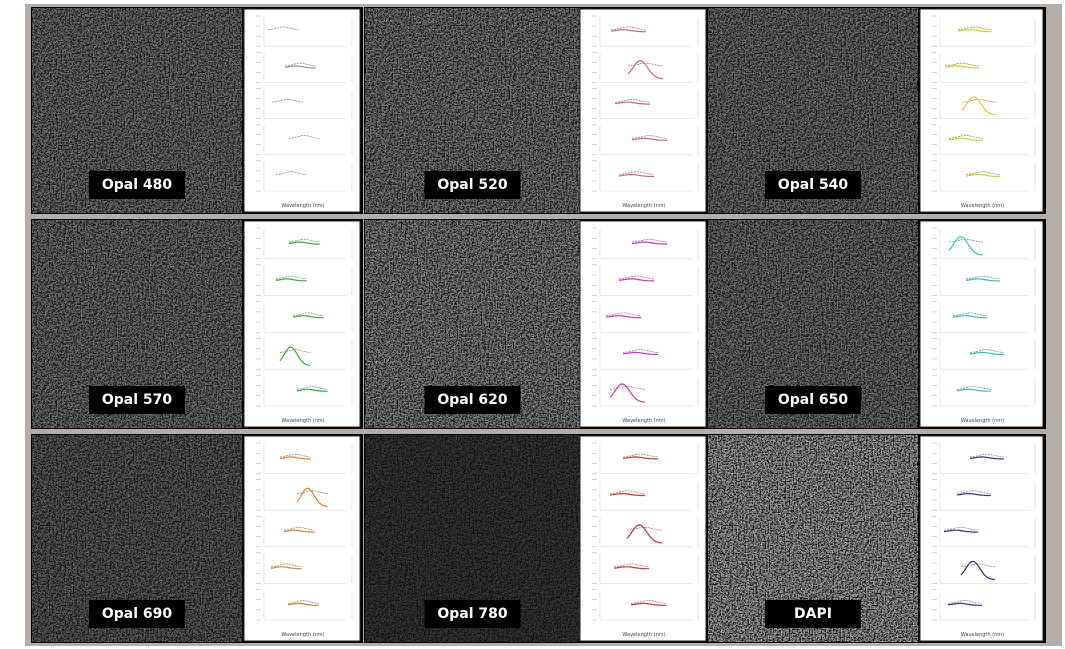 The height and width of the screenshot is (649, 1065). What do you see at coordinates (876, 538) in the screenshot?
I see `panel: DAPI Wavelength (nm)` at bounding box center [876, 538].